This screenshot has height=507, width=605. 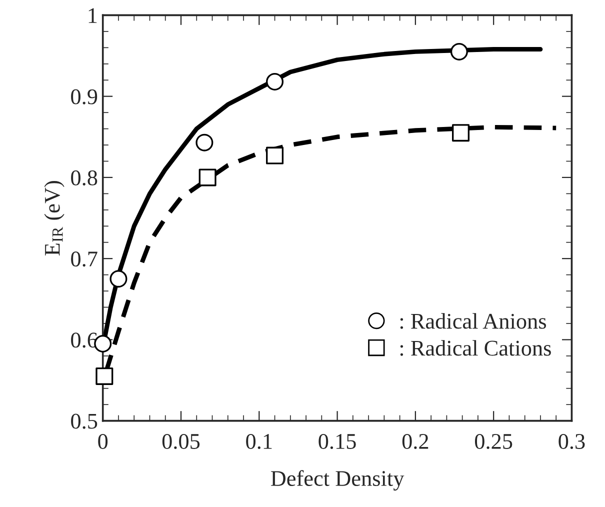 What do you see at coordinates (337, 442) in the screenshot?
I see `x-tick-label: 0.15` at bounding box center [337, 442].